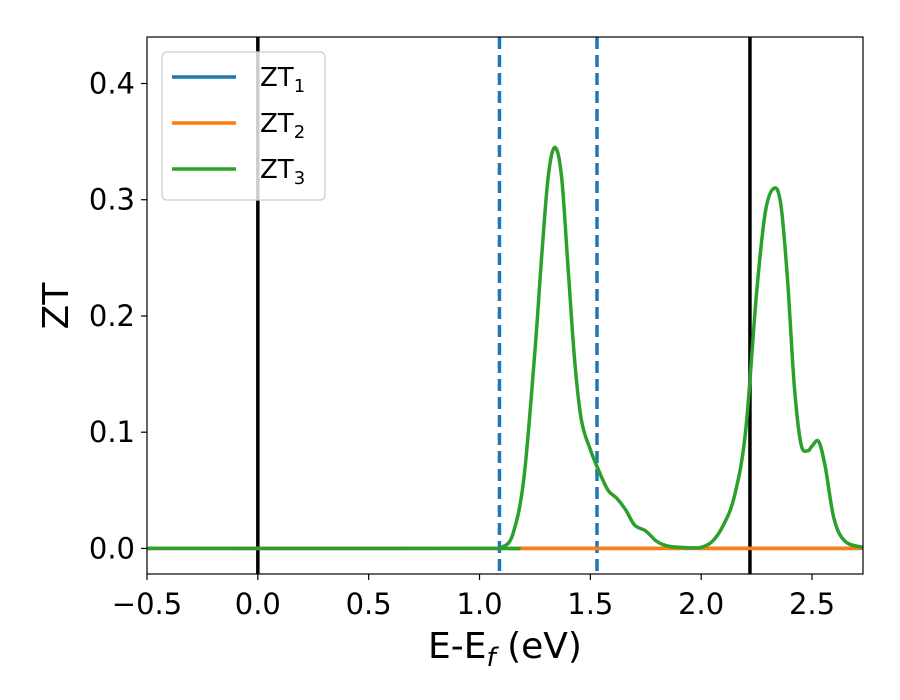  Describe the element at coordinates (112, 83) in the screenshot. I see `y-tick-label: 0.4` at that location.